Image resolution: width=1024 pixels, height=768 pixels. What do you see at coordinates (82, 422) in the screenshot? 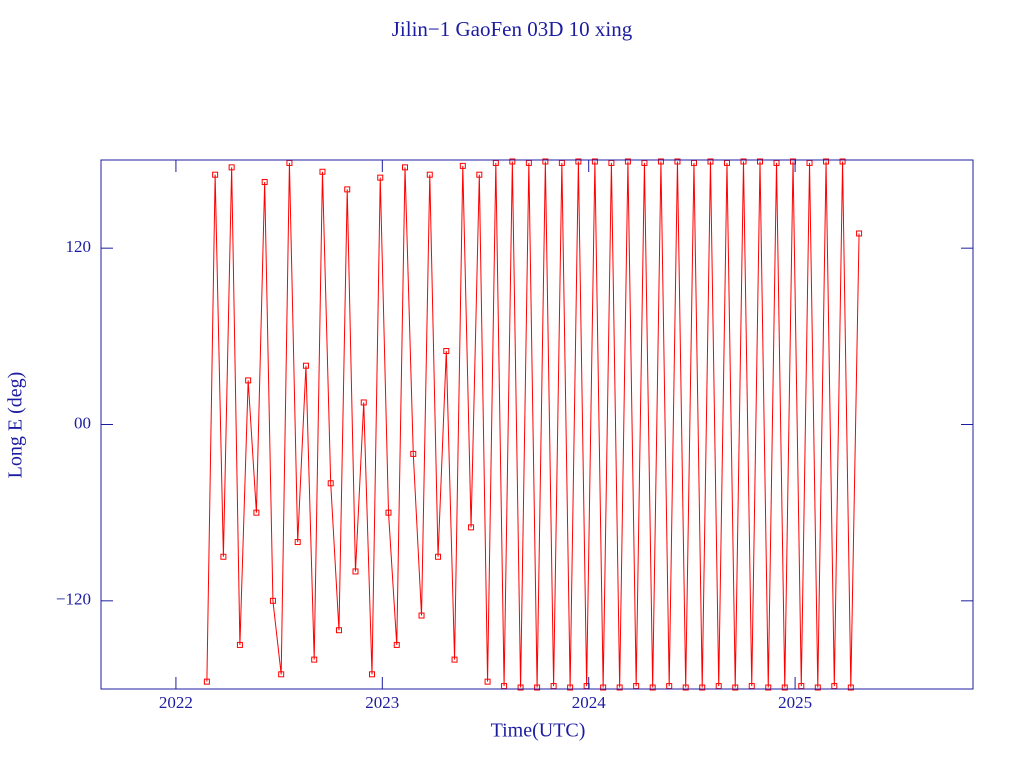
I see `y-tick-label: 00` at bounding box center [82, 422].